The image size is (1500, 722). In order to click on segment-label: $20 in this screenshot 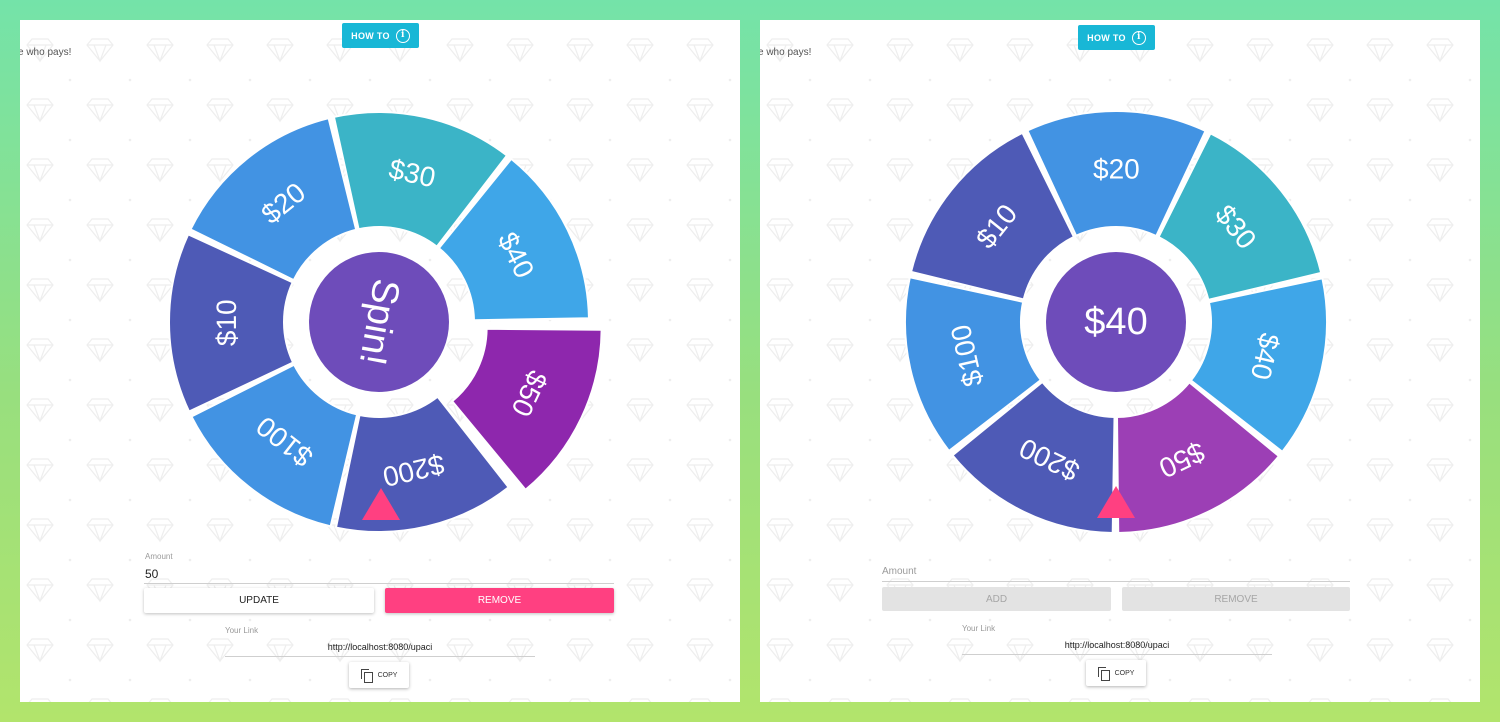, I will do `click(1116, 168)`.